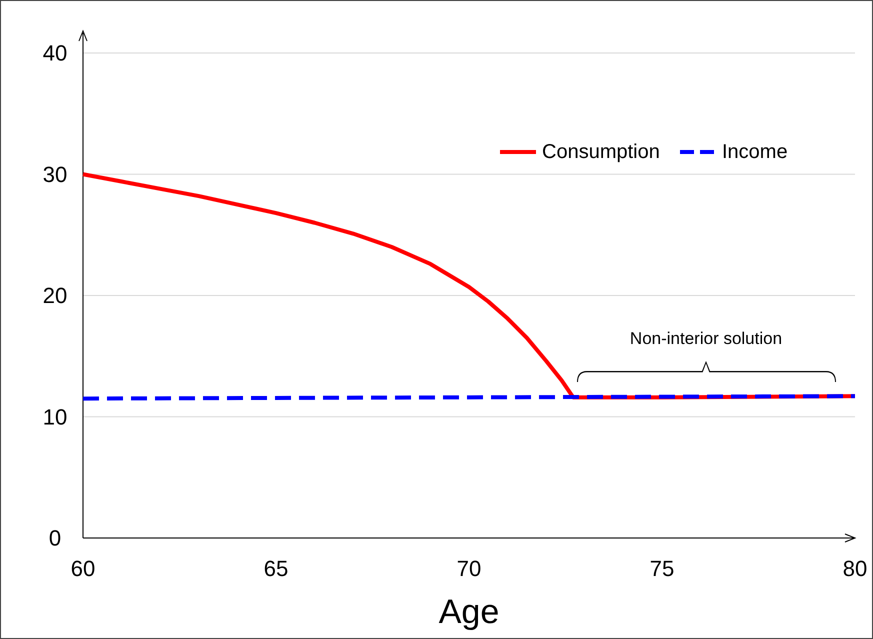 Image resolution: width=873 pixels, height=639 pixels. I want to click on x-tick-label: 75, so click(662, 568).